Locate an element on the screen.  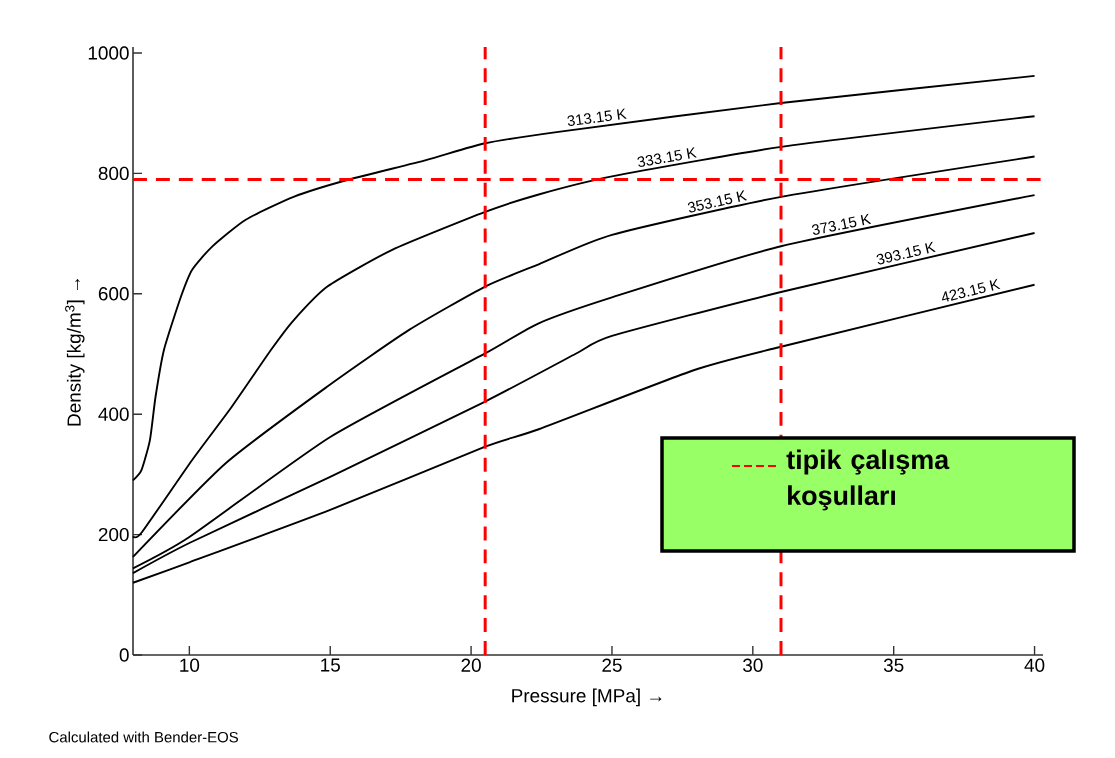
x-axis-title: Pressure [MPa] → is located at coordinates (587, 697).